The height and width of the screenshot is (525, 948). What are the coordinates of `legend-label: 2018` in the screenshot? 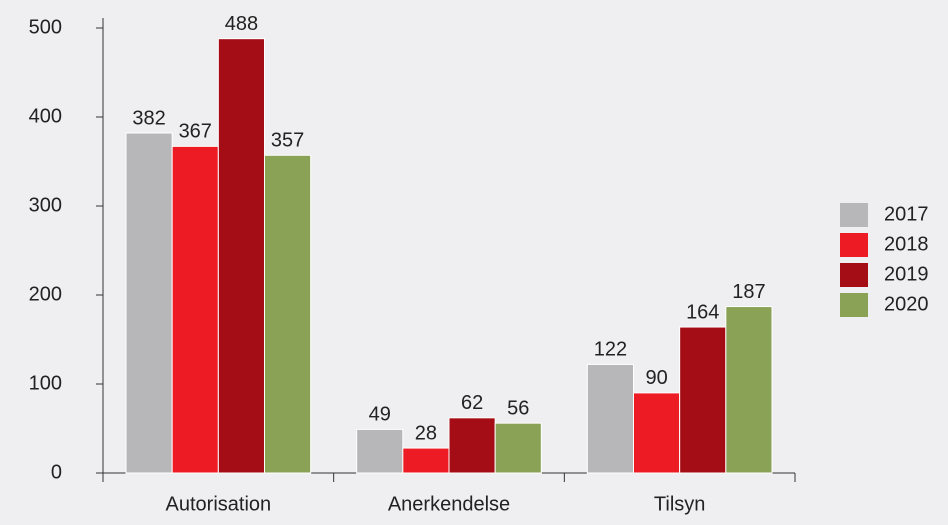 It's located at (906, 244).